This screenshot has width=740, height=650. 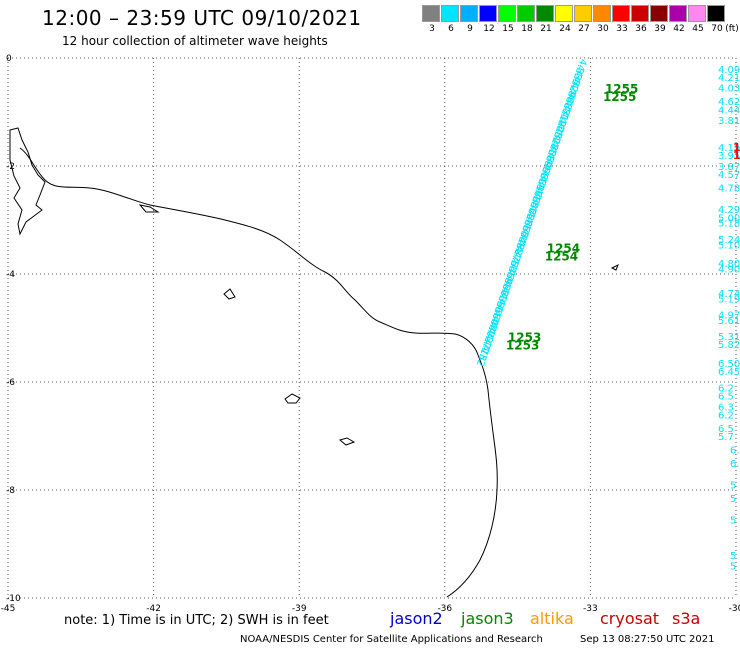 I want to click on x-tick-label: -39, so click(x=299, y=609).